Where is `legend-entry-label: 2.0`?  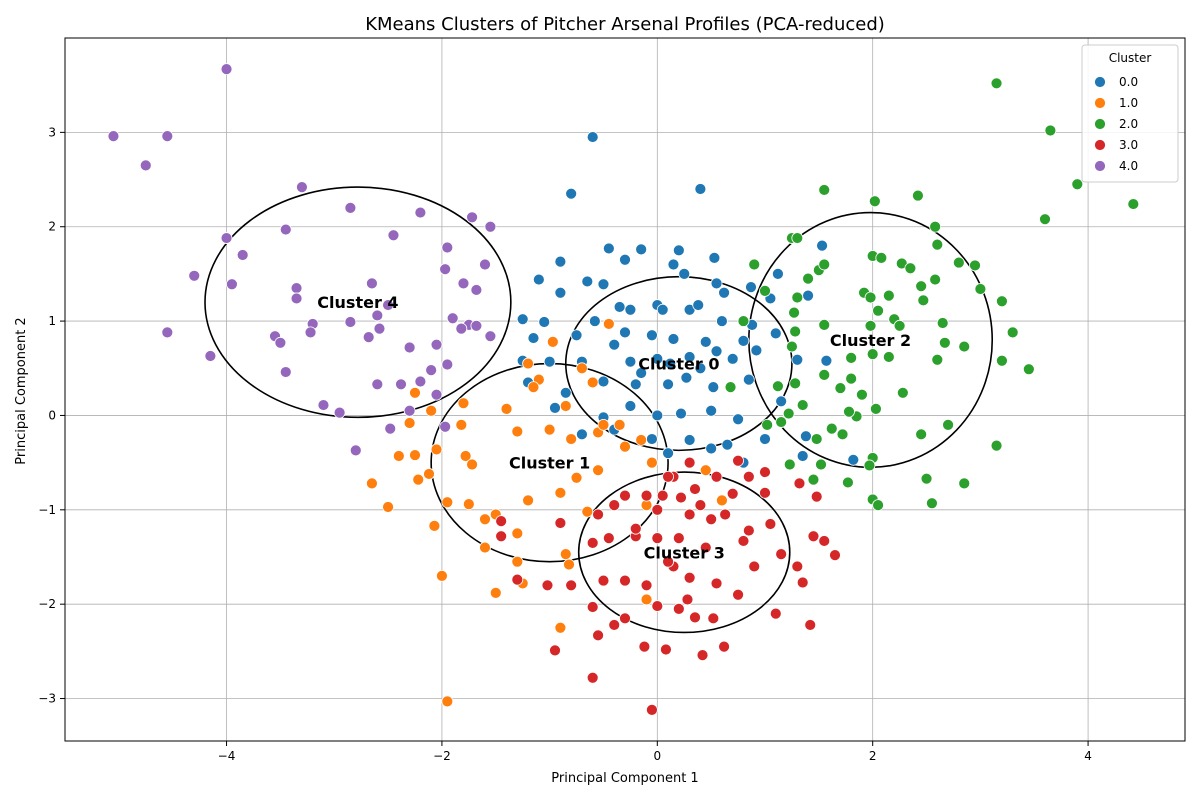 legend-entry-label: 2.0 is located at coordinates (1128, 124).